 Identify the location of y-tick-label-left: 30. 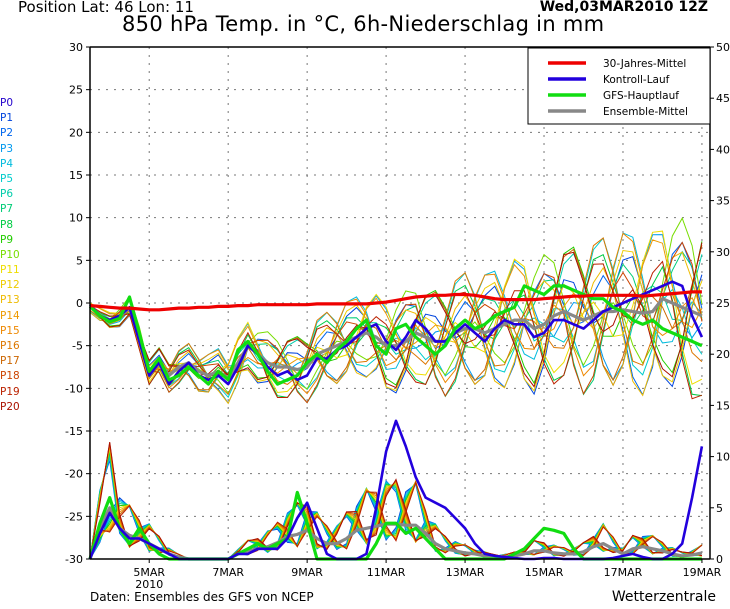
(76, 47).